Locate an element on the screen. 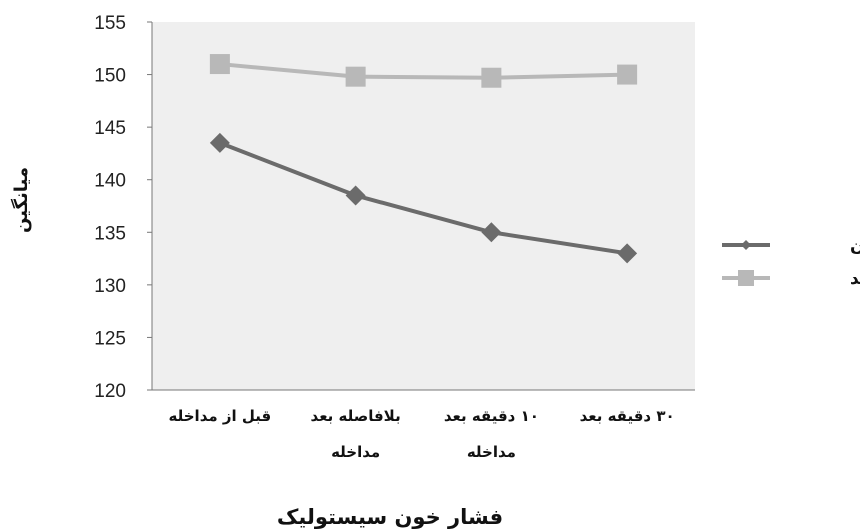 The height and width of the screenshot is (529, 860). x-tick-label: قبل از مداخله is located at coordinates (220, 416).